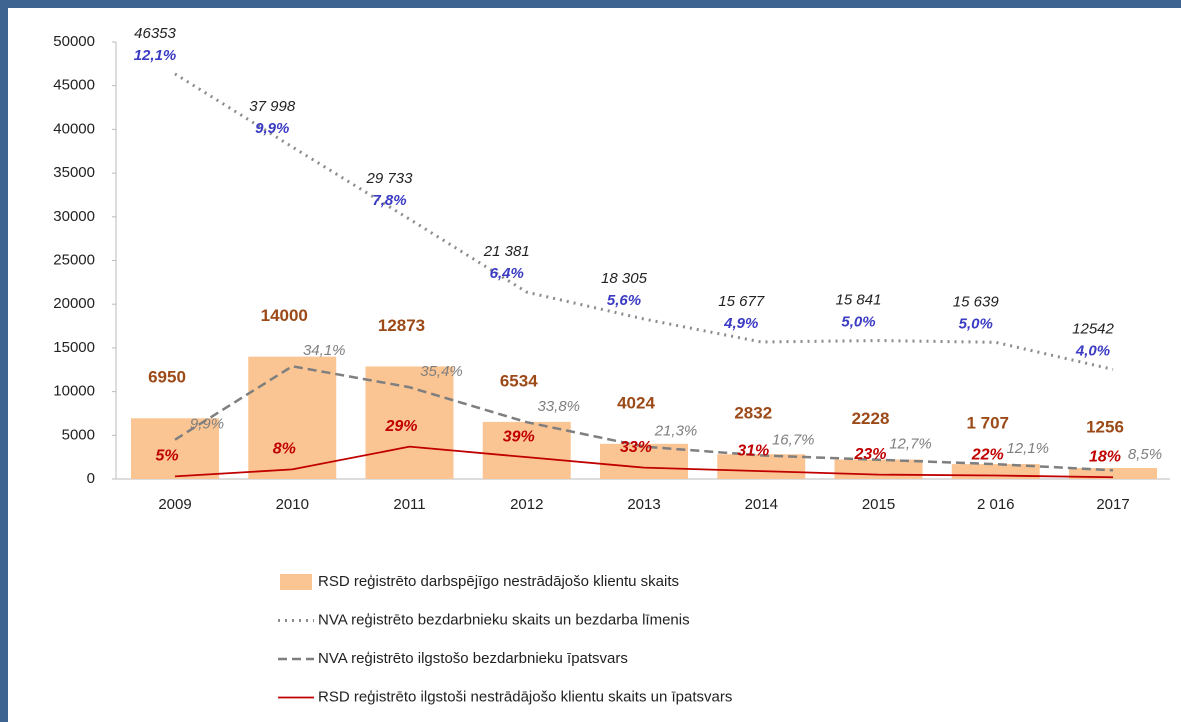  I want to click on rate-label: 31%, so click(753, 450).